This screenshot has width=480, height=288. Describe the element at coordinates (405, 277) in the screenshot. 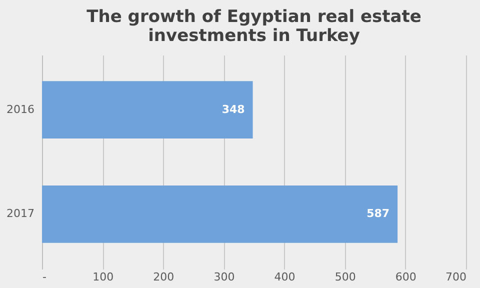

I see `x-tick-label: 600` at that location.